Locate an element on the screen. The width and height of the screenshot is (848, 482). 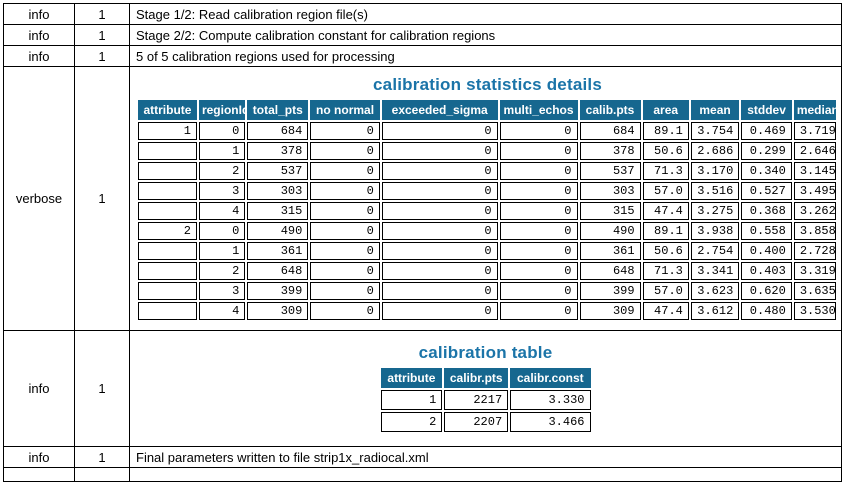
table-cell: 2 is located at coordinates (411, 422).